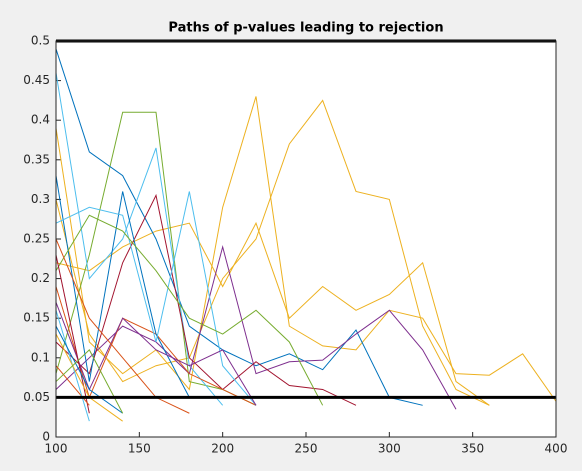 The height and width of the screenshot is (471, 582). I want to click on x-tick-label: 350, so click(472, 449).